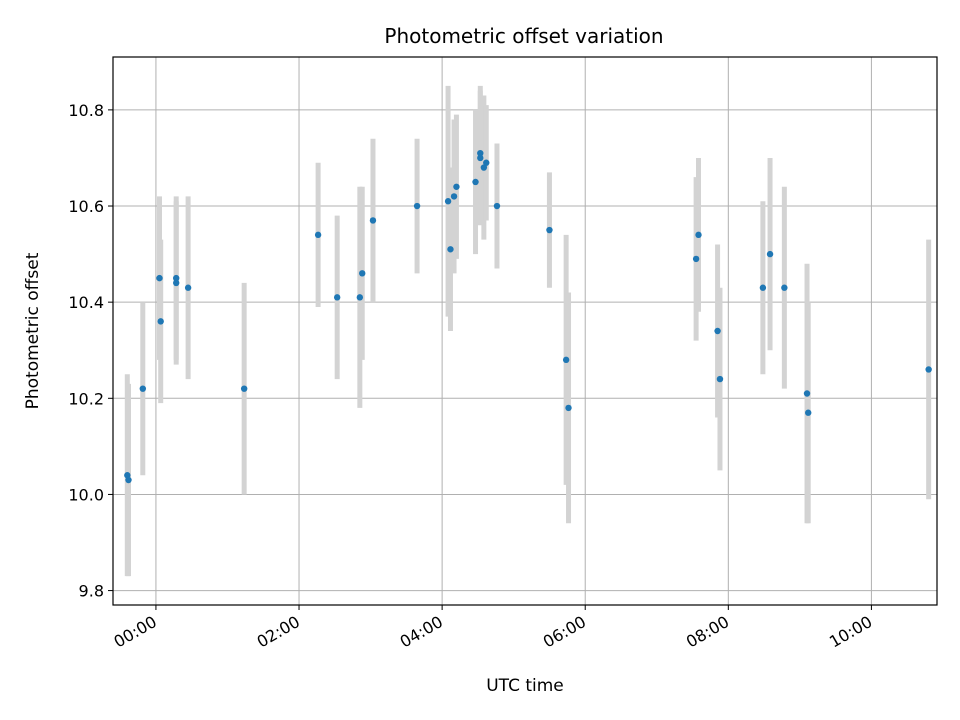  I want to click on y-tick-label: 10.6, so click(86, 206).